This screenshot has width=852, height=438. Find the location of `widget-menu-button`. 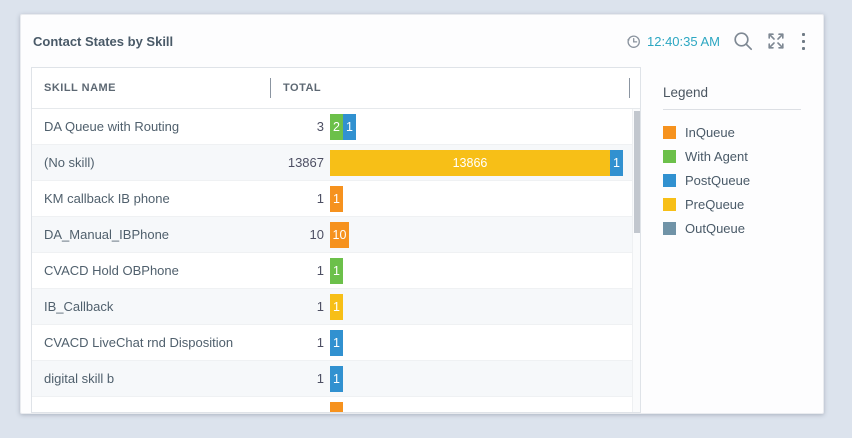

widget-menu-button is located at coordinates (803, 41).